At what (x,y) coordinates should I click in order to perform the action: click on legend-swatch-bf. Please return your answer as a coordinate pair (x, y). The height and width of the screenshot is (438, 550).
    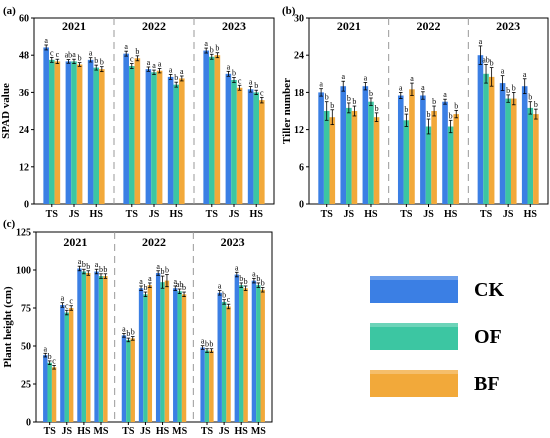
    Looking at the image, I should click on (414, 383).